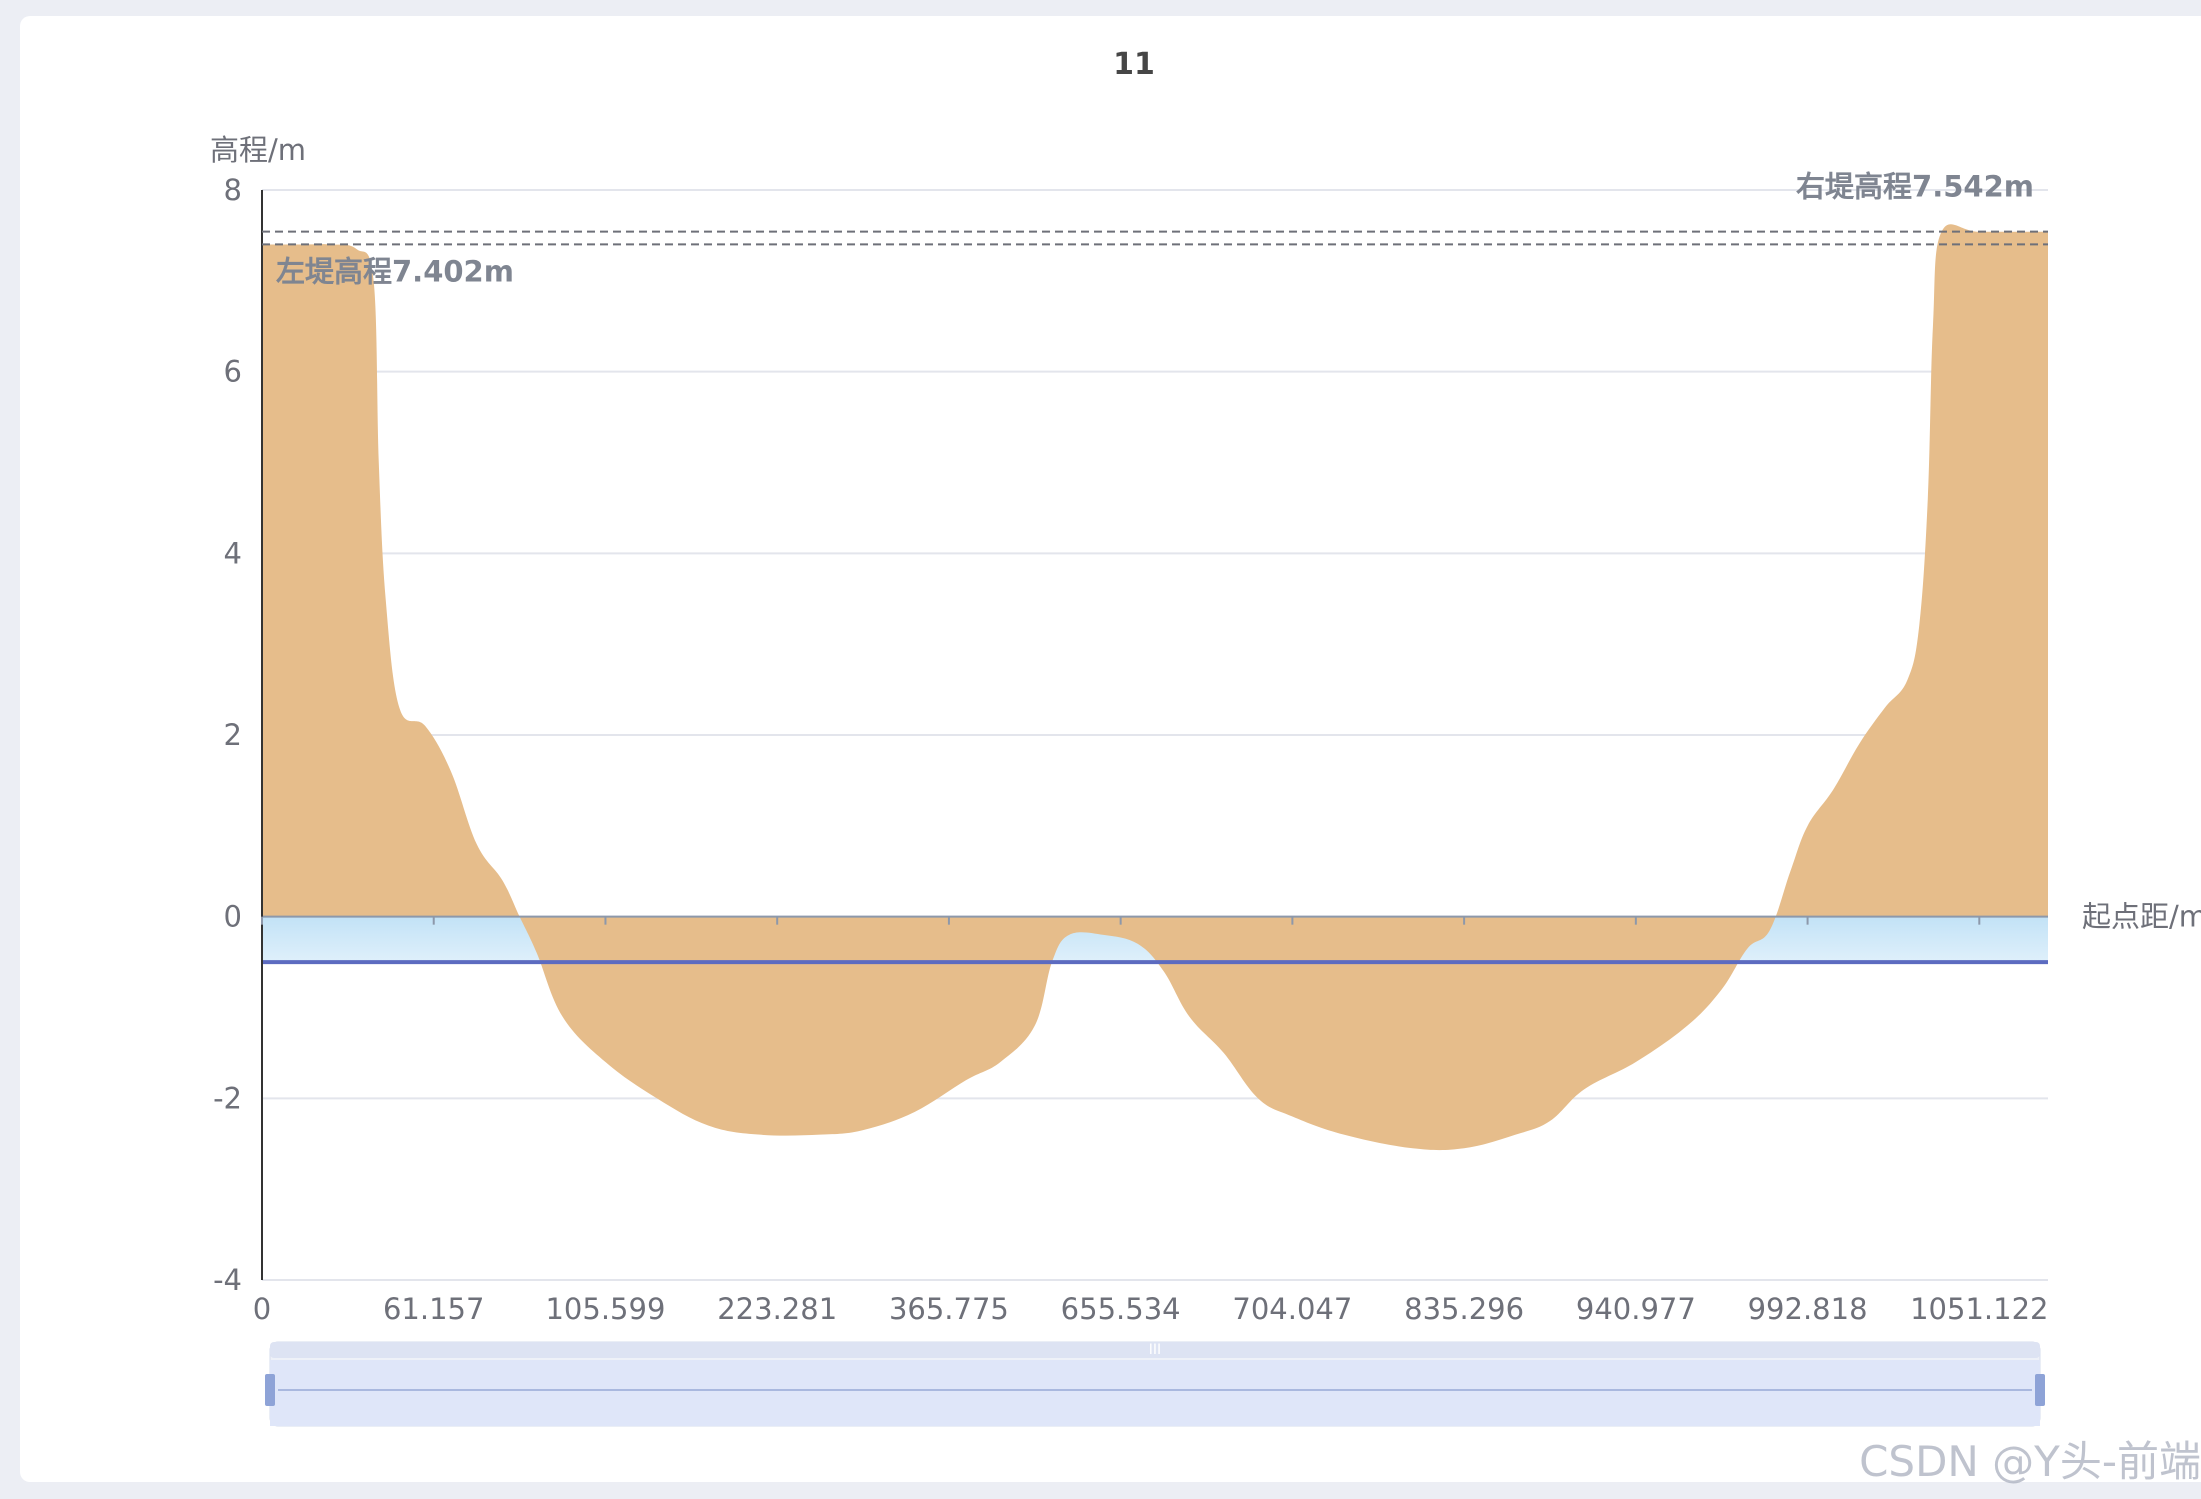  I want to click on zoom-handle-left, so click(270, 1390).